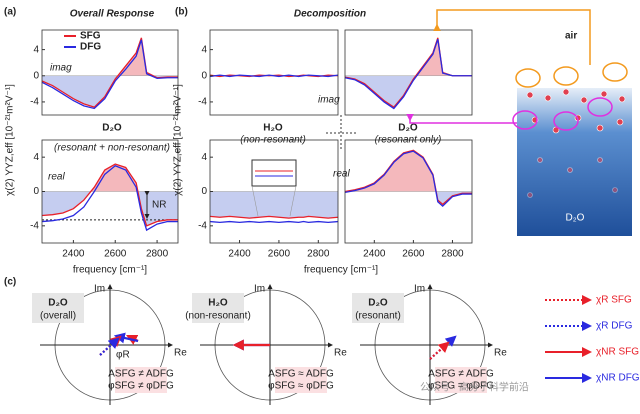 The image size is (640, 414). I want to click on watermark: 公众号 · 高分子科学前沿, so click(474, 387).